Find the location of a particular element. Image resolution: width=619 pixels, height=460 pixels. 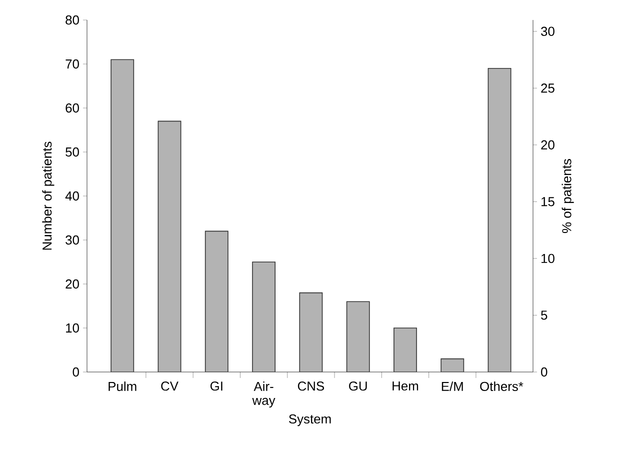

y2-tick-label: 20 is located at coordinates (547, 145).